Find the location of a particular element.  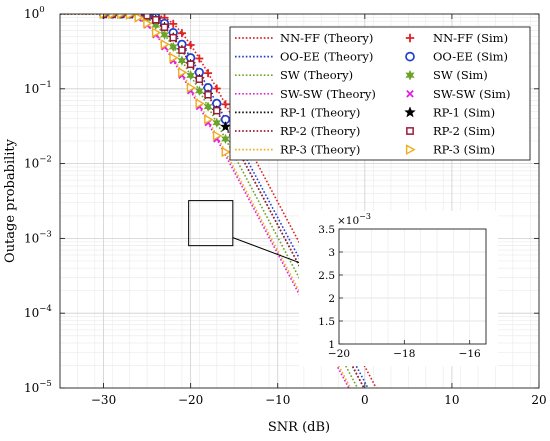

x-tick-label: −20 is located at coordinates (190, 400).